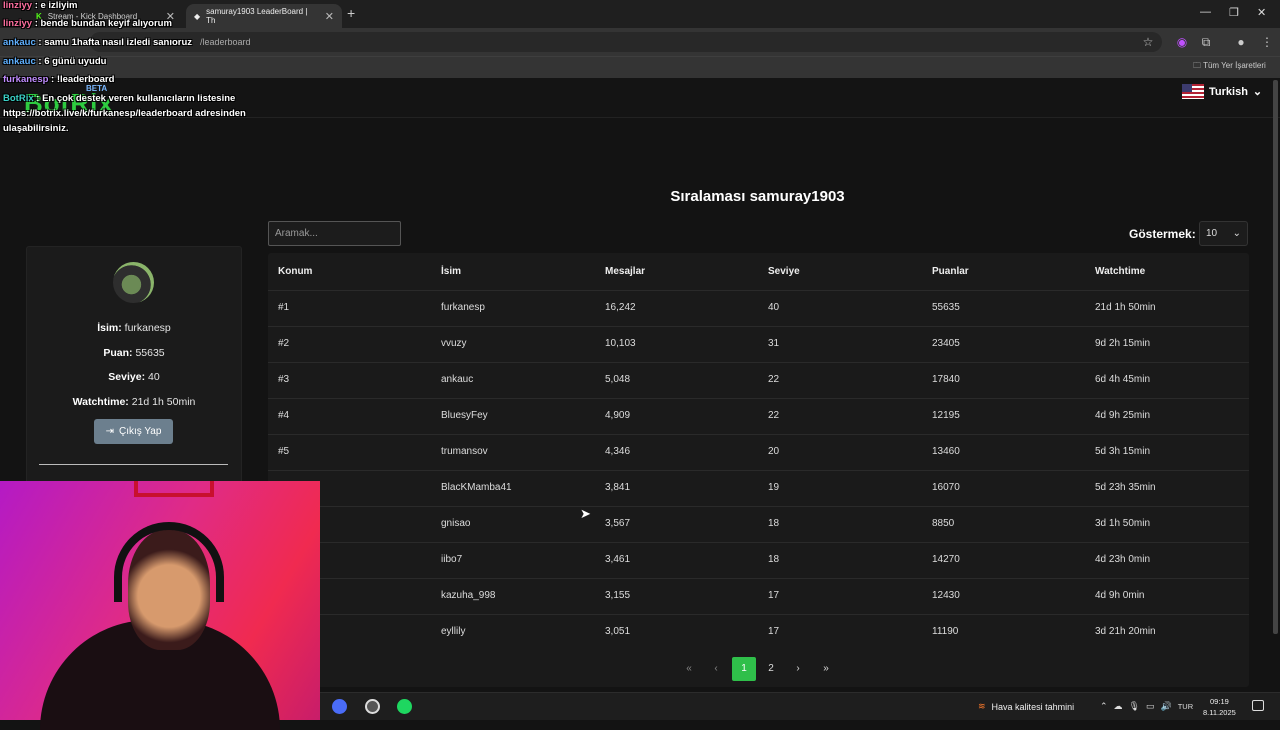 The height and width of the screenshot is (730, 1280). Describe the element at coordinates (339, 706) in the screenshot. I see `discord-icon` at that location.